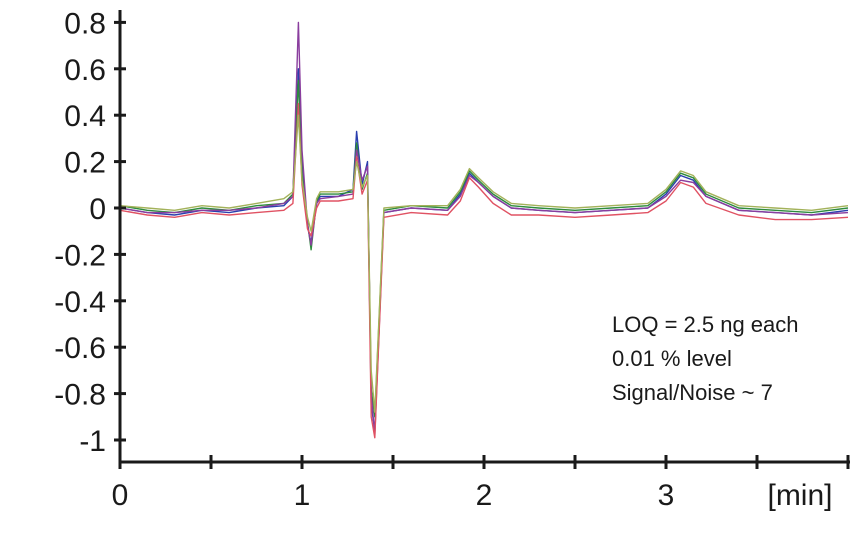 The height and width of the screenshot is (536, 857). Describe the element at coordinates (799, 495) in the screenshot. I see `x-axis-label: [min]` at that location.